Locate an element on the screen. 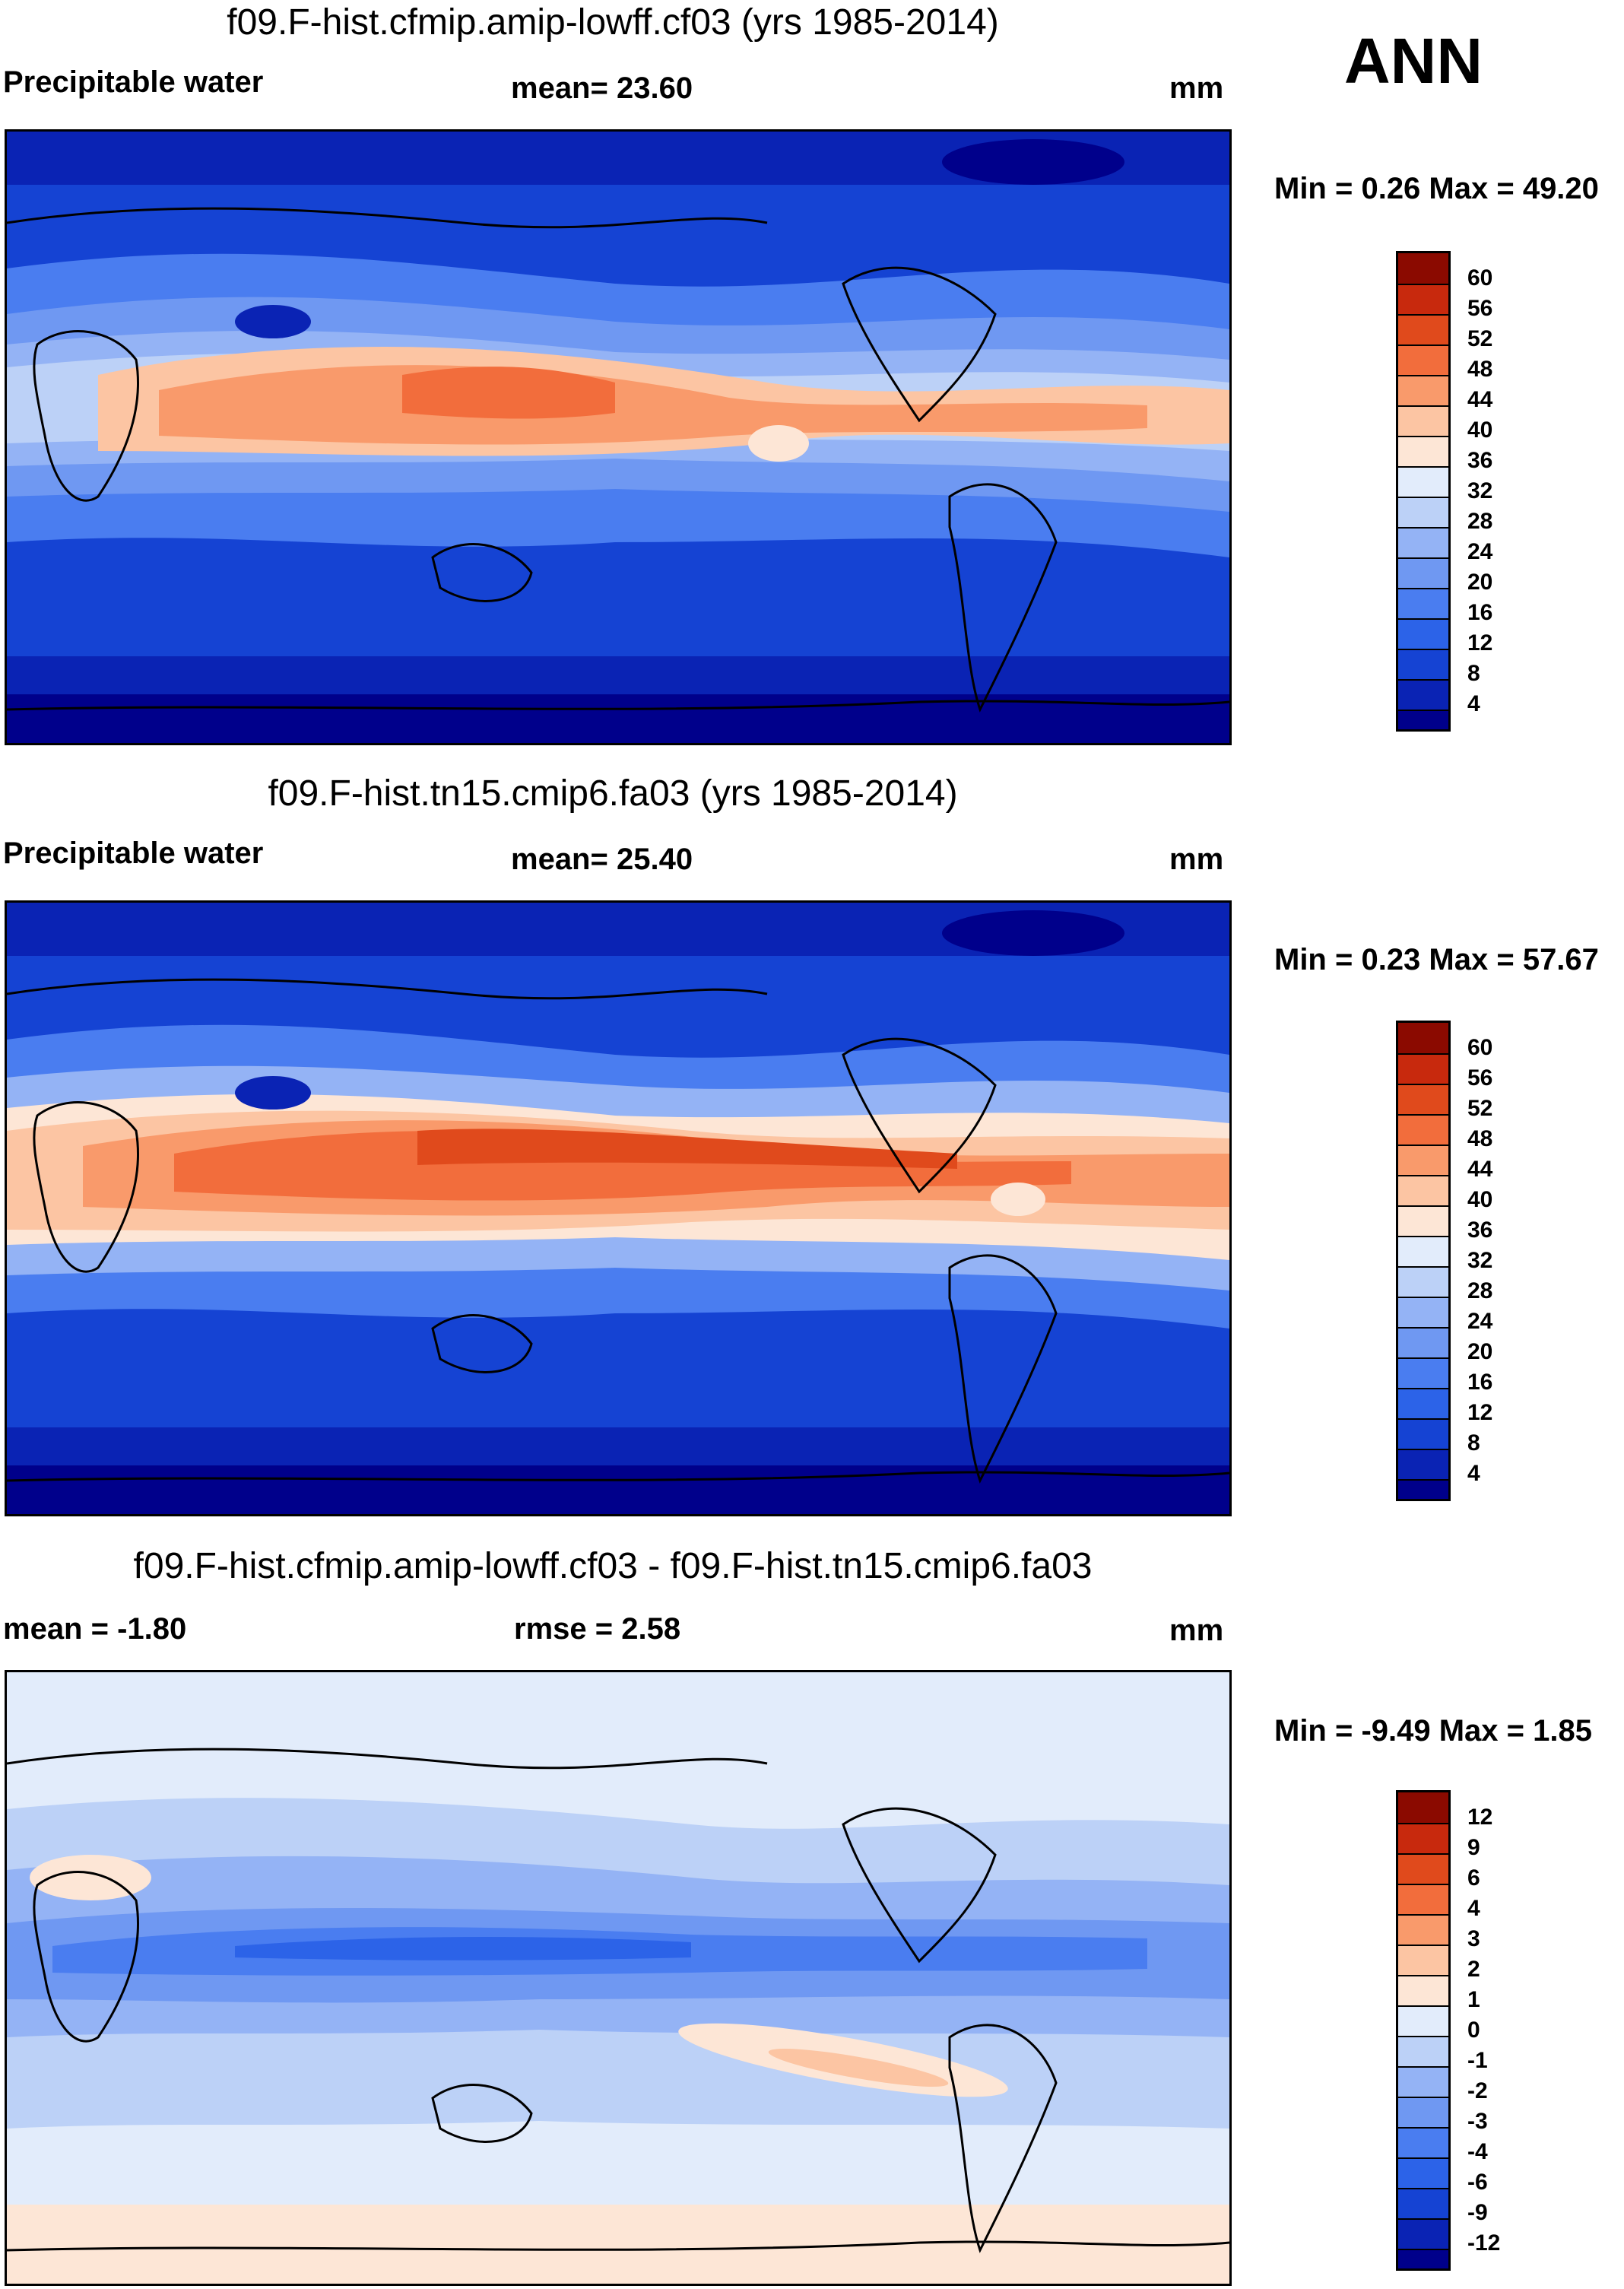 This screenshot has width=1624, height=2289. panel-2-minmax: Min = 0.23 Max = 57.67 is located at coordinates (1436, 960).